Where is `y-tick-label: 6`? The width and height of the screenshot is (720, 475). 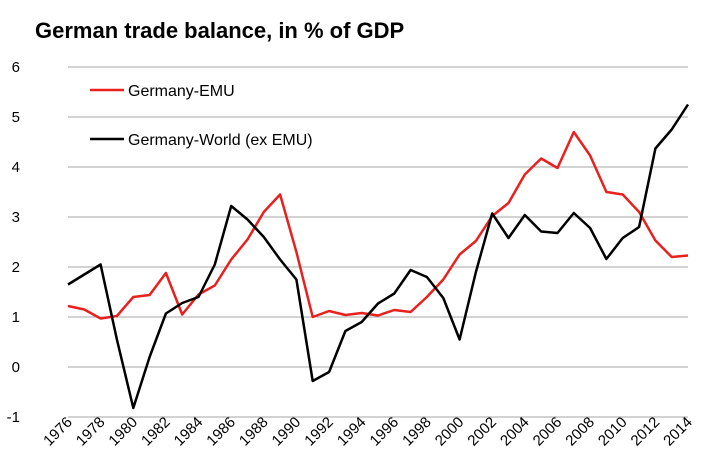
y-tick-label: 6 is located at coordinates (16, 67).